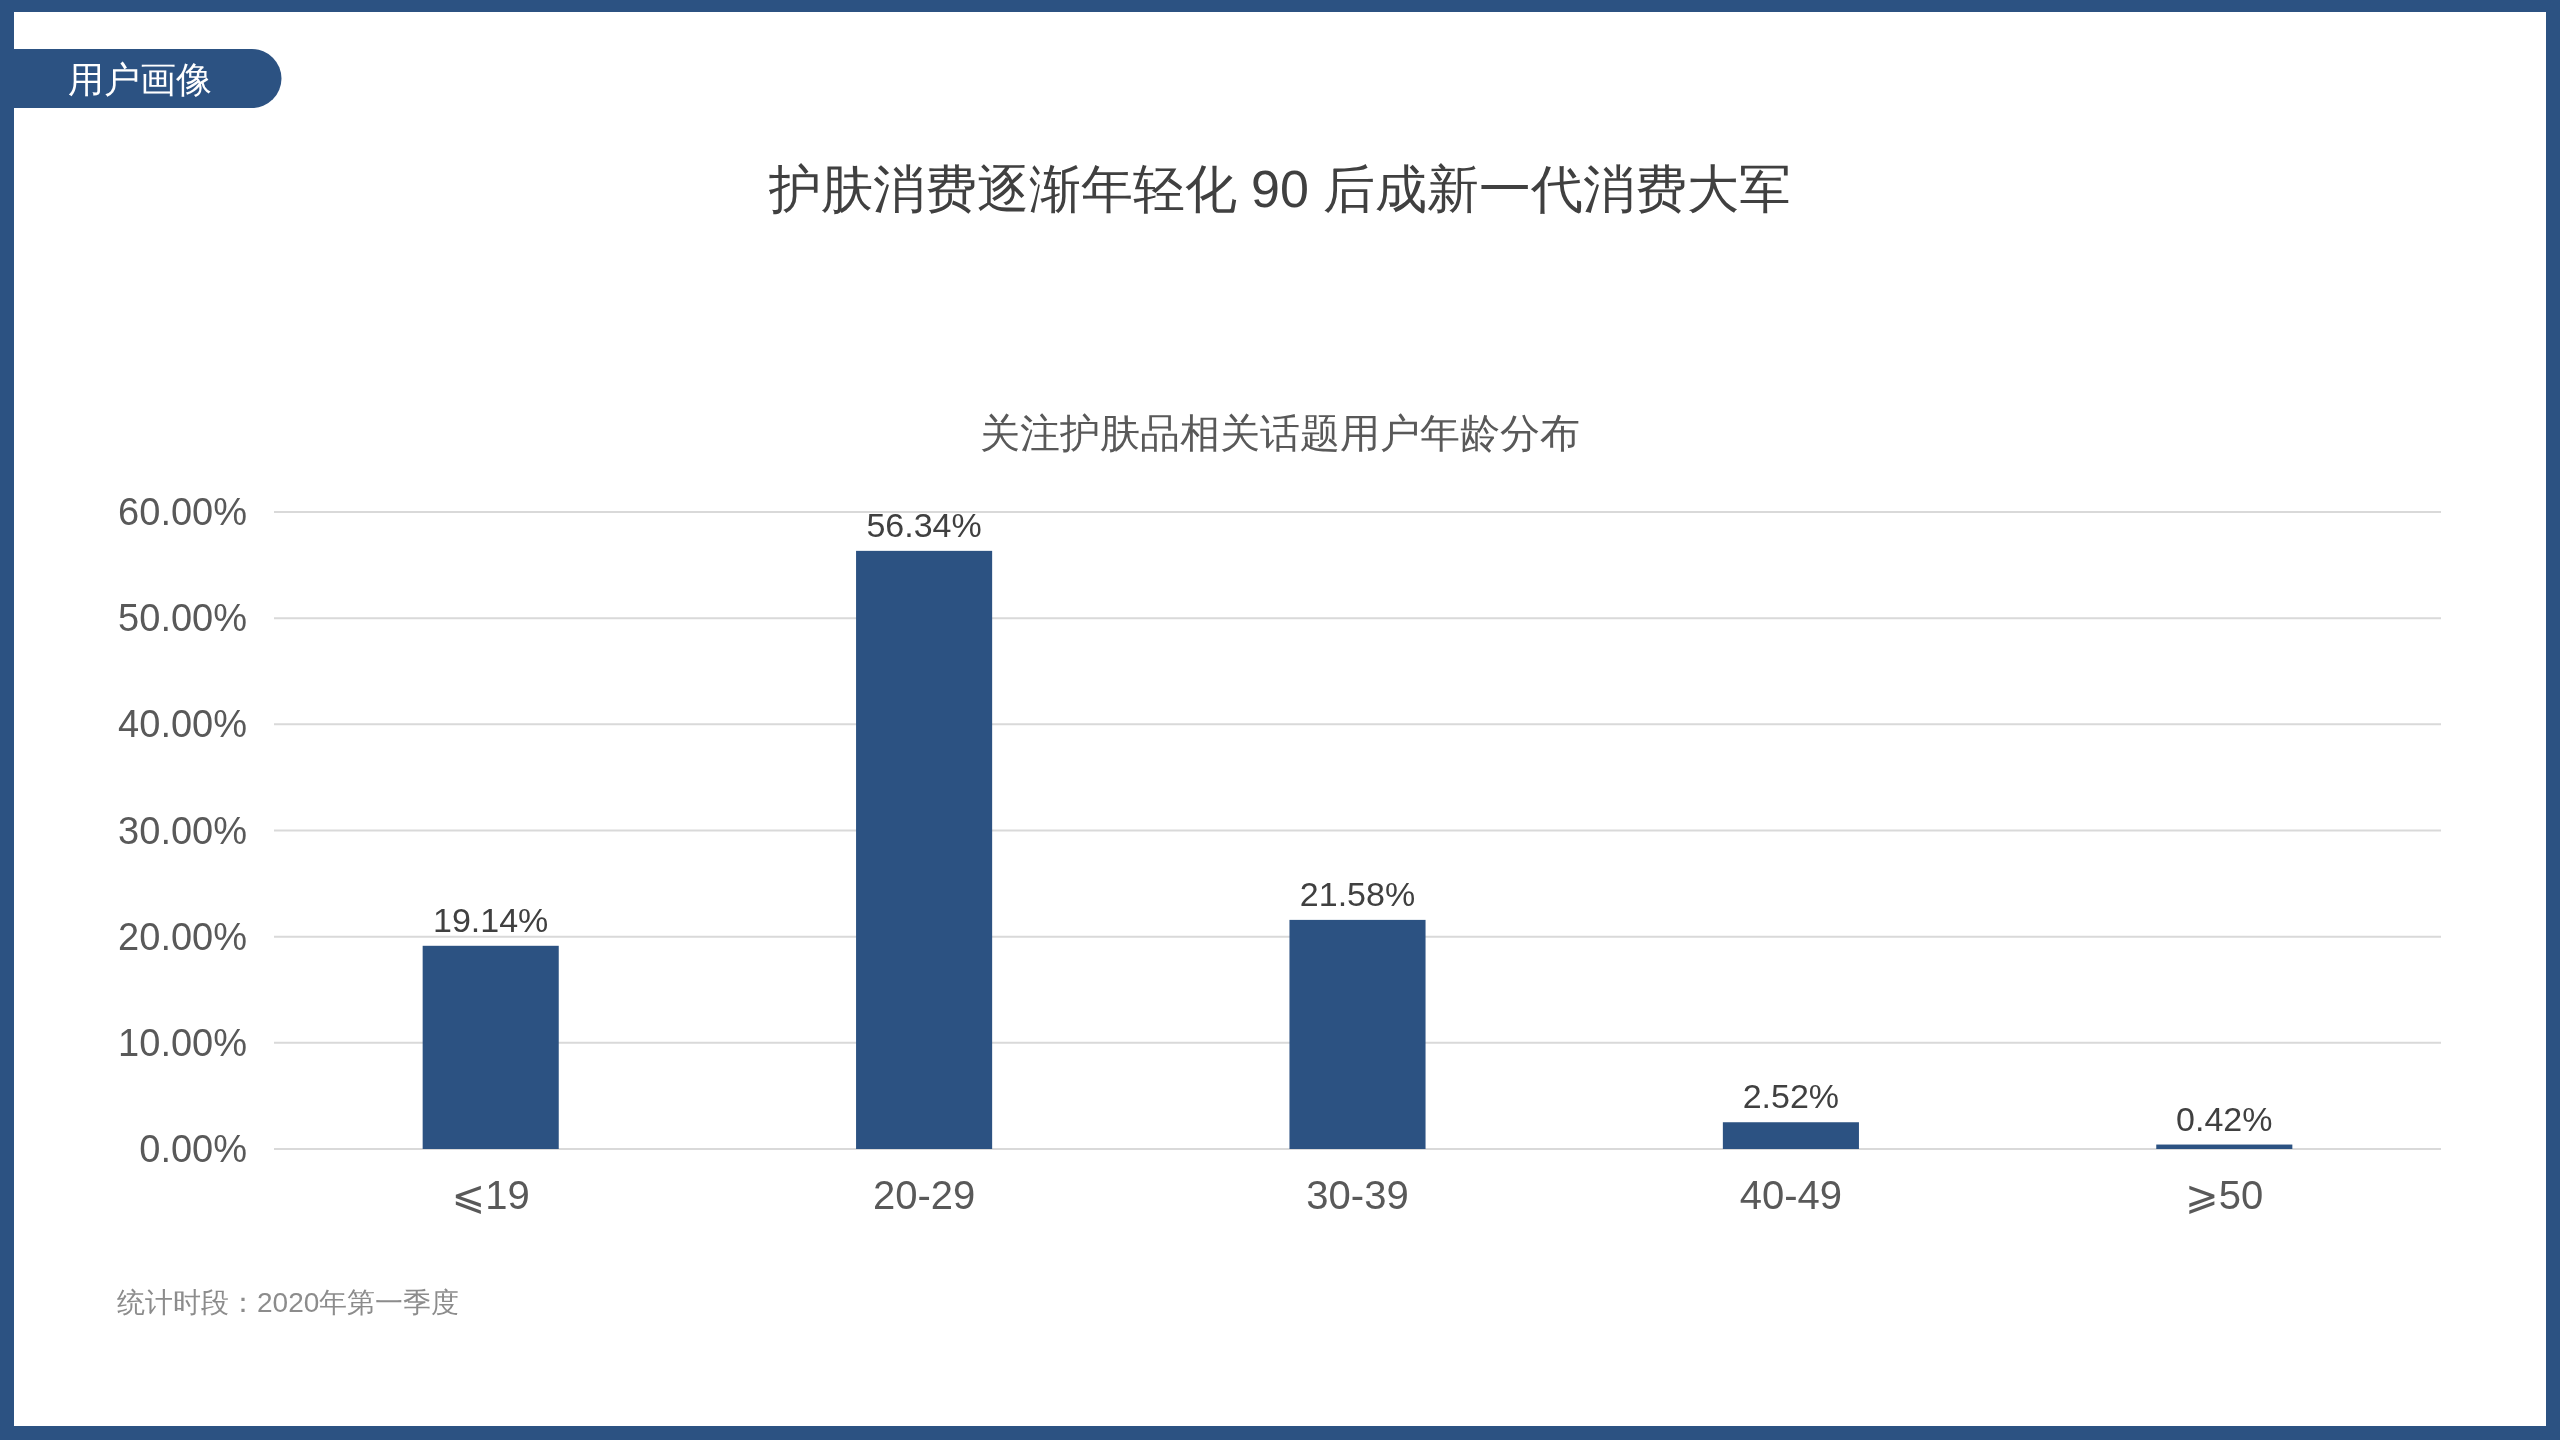 The height and width of the screenshot is (1440, 2560). What do you see at coordinates (182, 830) in the screenshot?
I see `y-tick-label: 30.00%` at bounding box center [182, 830].